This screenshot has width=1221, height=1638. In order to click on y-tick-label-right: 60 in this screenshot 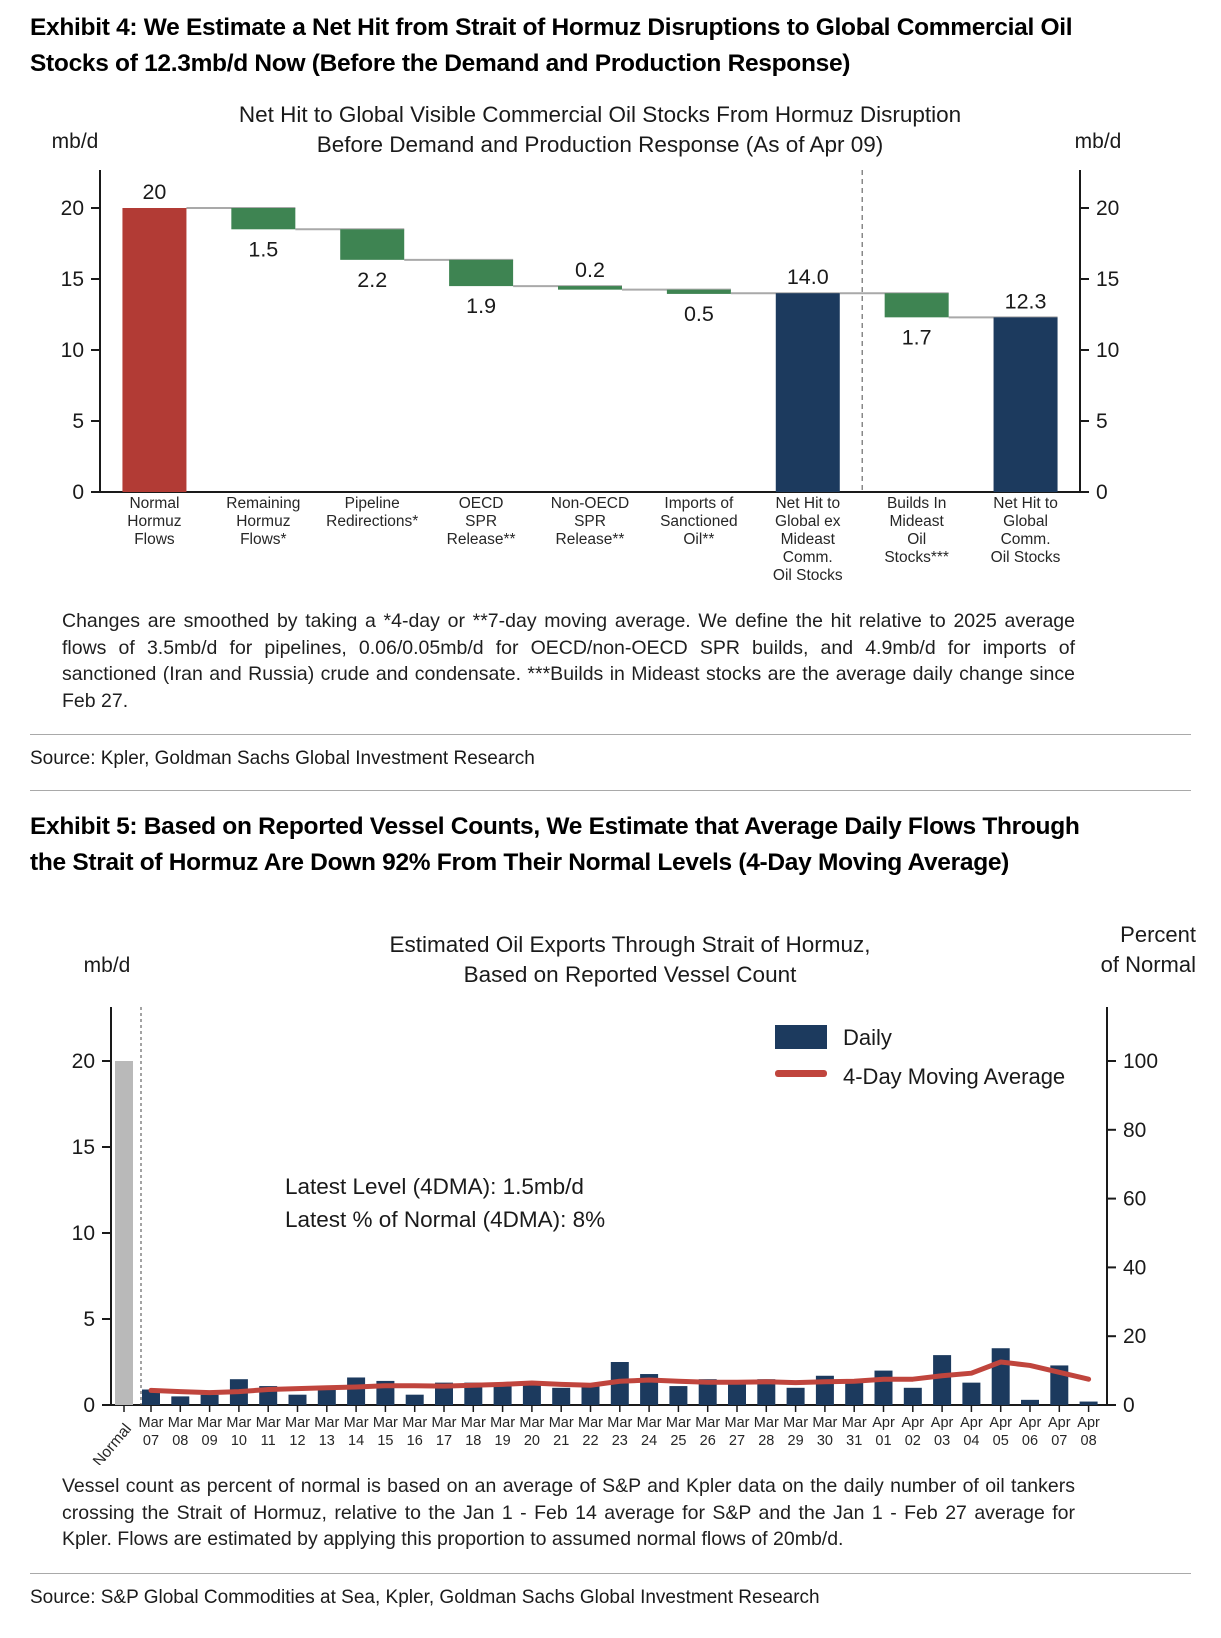, I will do `click(1134, 1199)`.